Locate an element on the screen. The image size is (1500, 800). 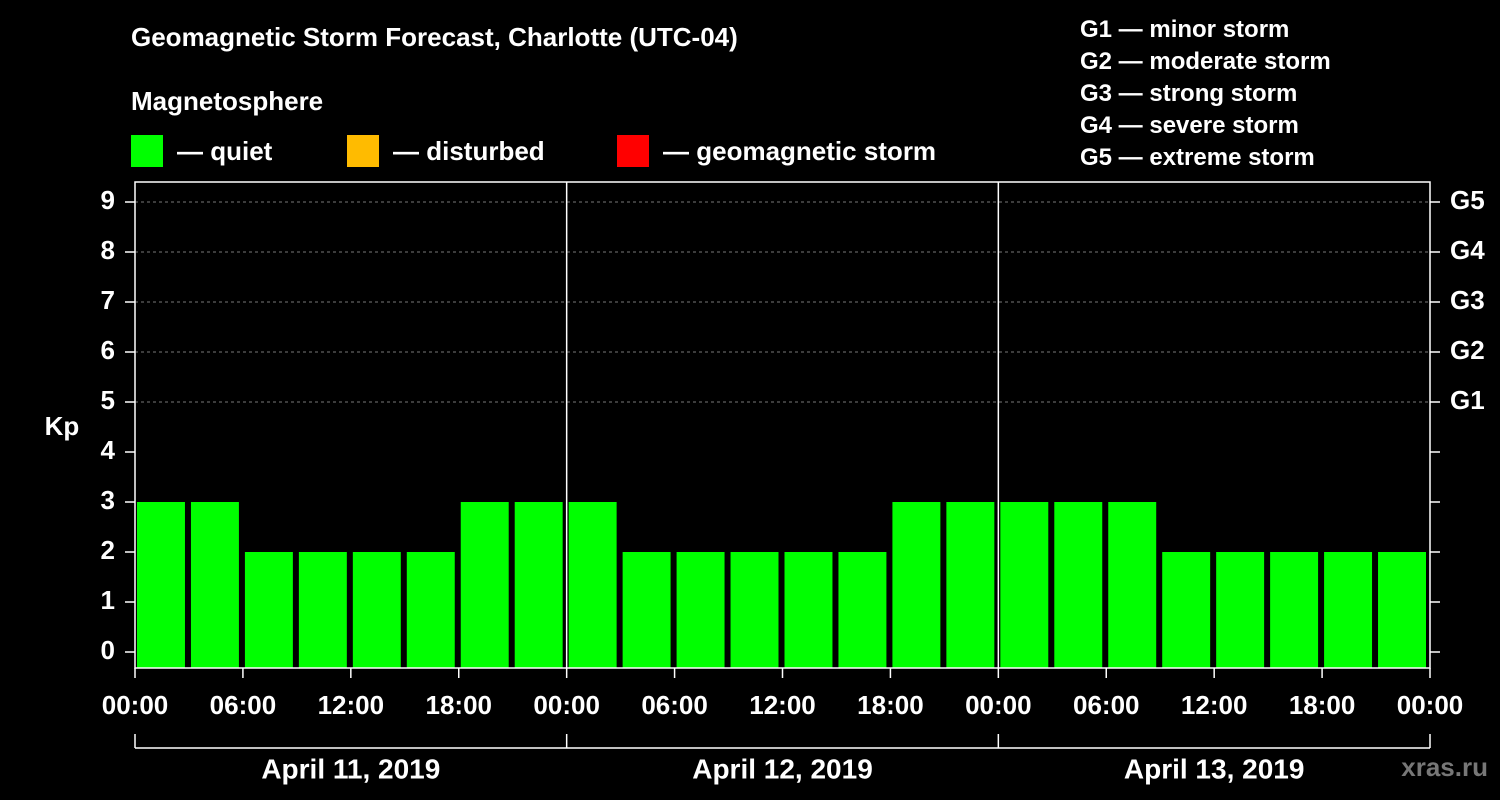
g-scale-label: G4 is located at coordinates (1467, 250).